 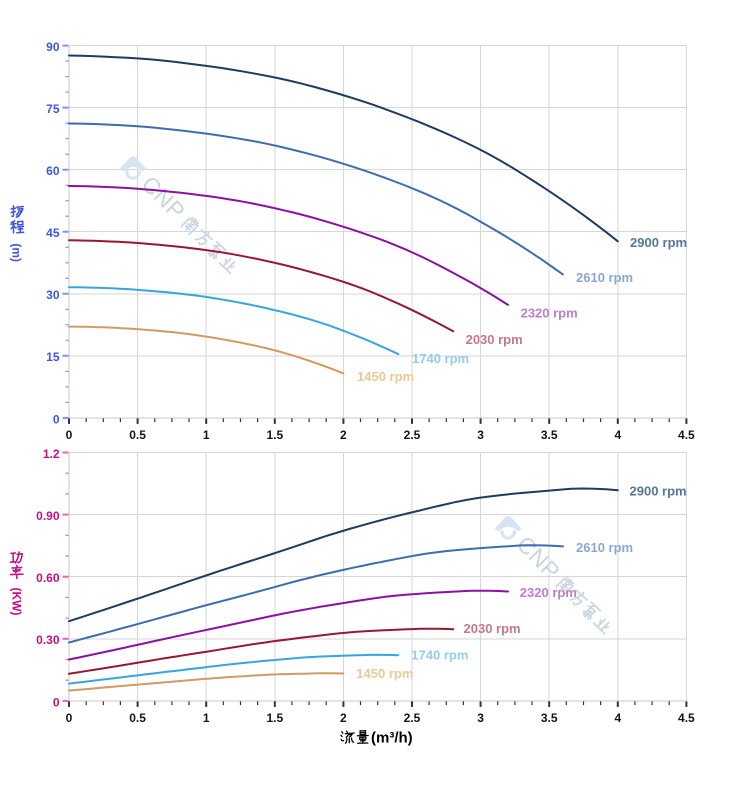 What do you see at coordinates (392, 738) in the screenshot?
I see `svg-text: (m³/h)` at bounding box center [392, 738].